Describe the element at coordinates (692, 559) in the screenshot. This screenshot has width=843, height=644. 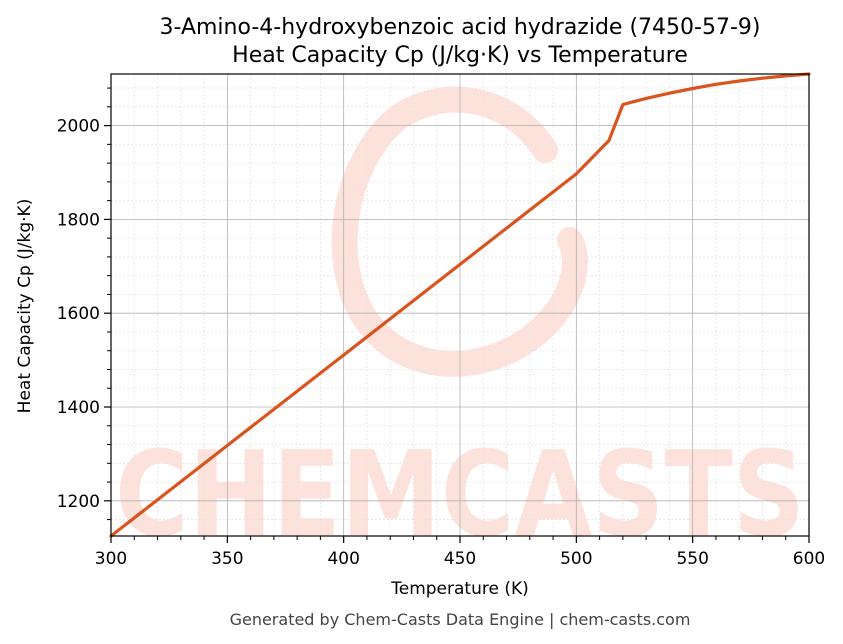
I see `x-tick-label: 550` at that location.